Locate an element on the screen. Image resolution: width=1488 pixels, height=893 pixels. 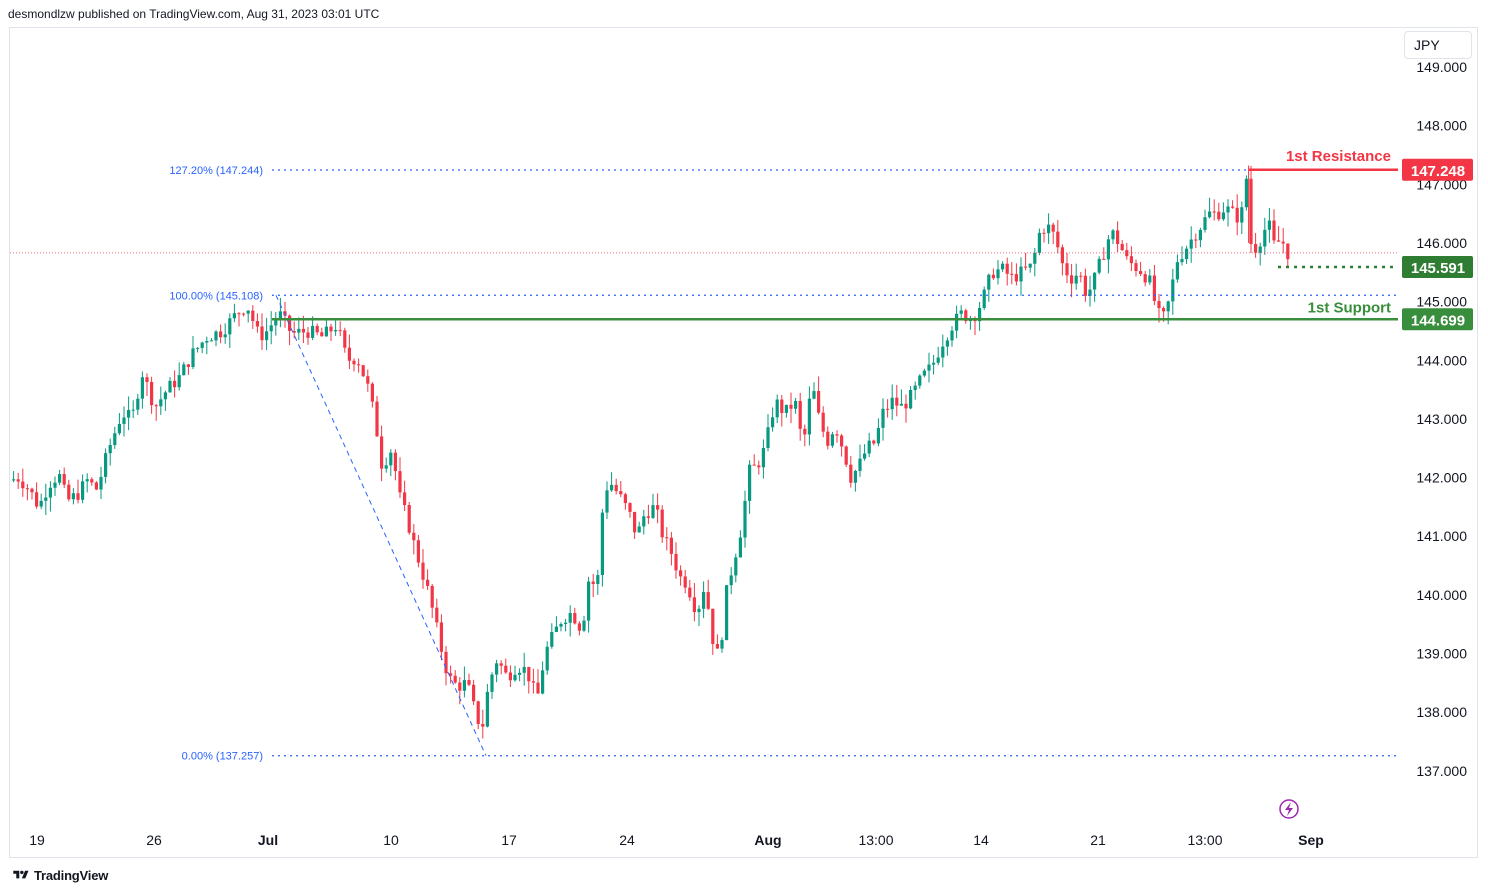
footer-brand: TradingView is located at coordinates (60, 875).